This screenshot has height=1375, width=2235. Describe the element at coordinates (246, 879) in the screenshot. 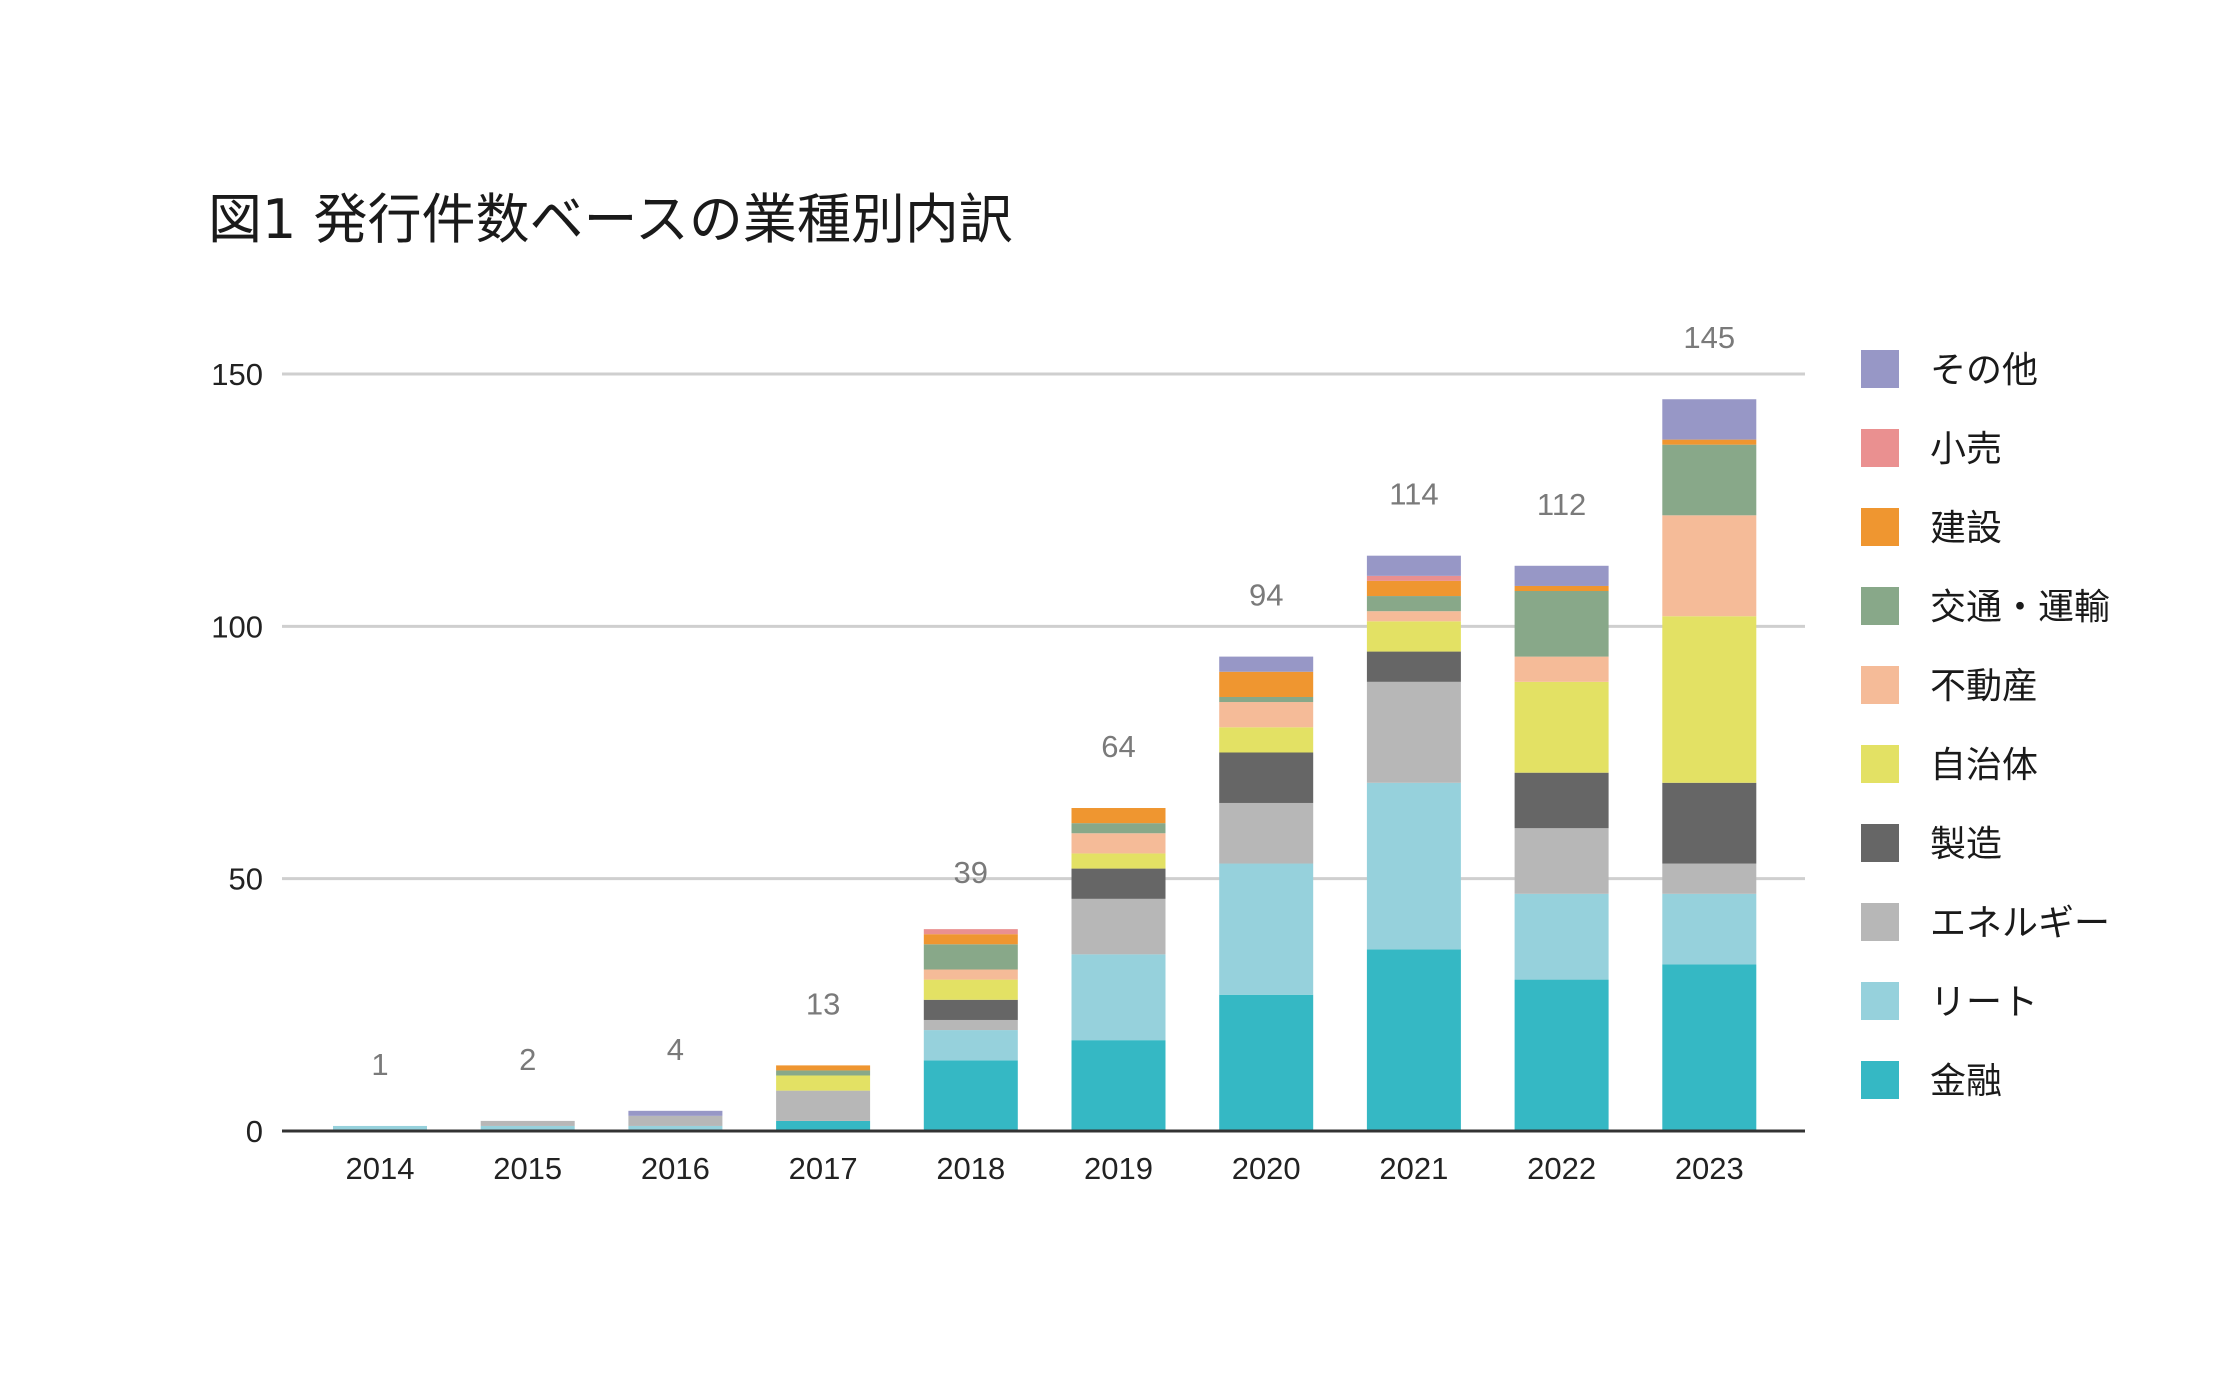

I see `y-tick-label: 50` at that location.